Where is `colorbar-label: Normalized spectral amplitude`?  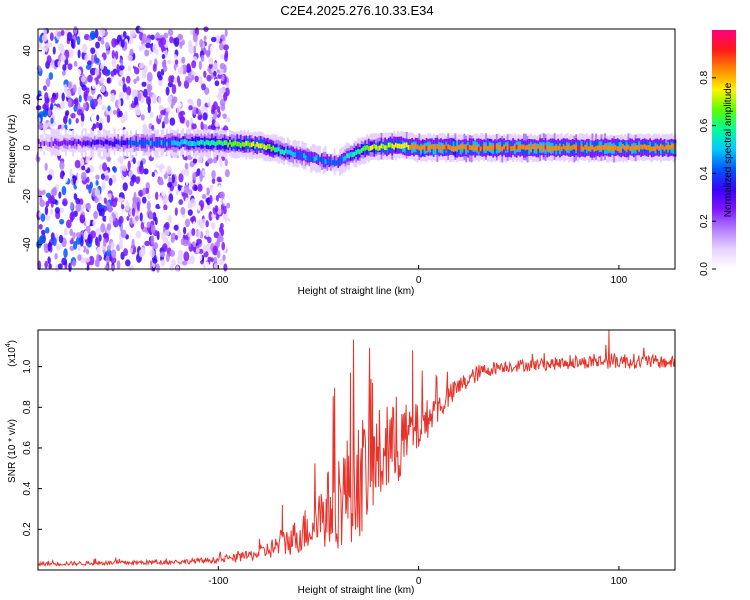 colorbar-label: Normalized spectral amplitude is located at coordinates (728, 149).